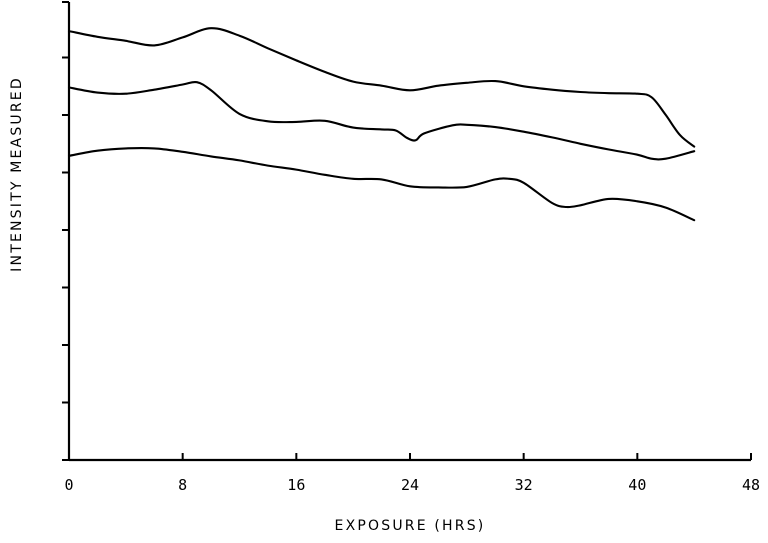 The height and width of the screenshot is (543, 768). I want to click on x-tick-label-6: 48, so click(751, 485).